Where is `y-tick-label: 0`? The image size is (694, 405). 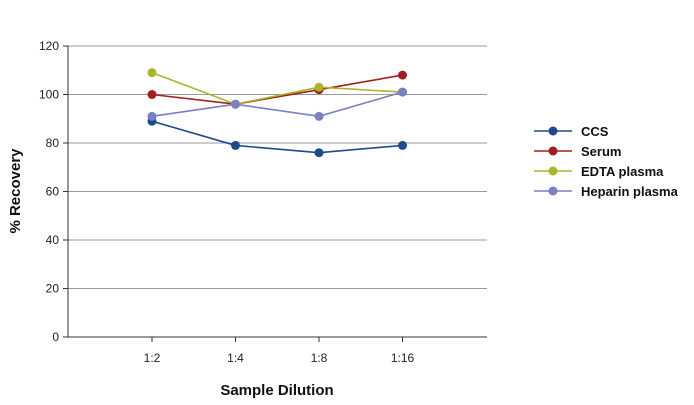 y-tick-label: 0 is located at coordinates (55, 337).